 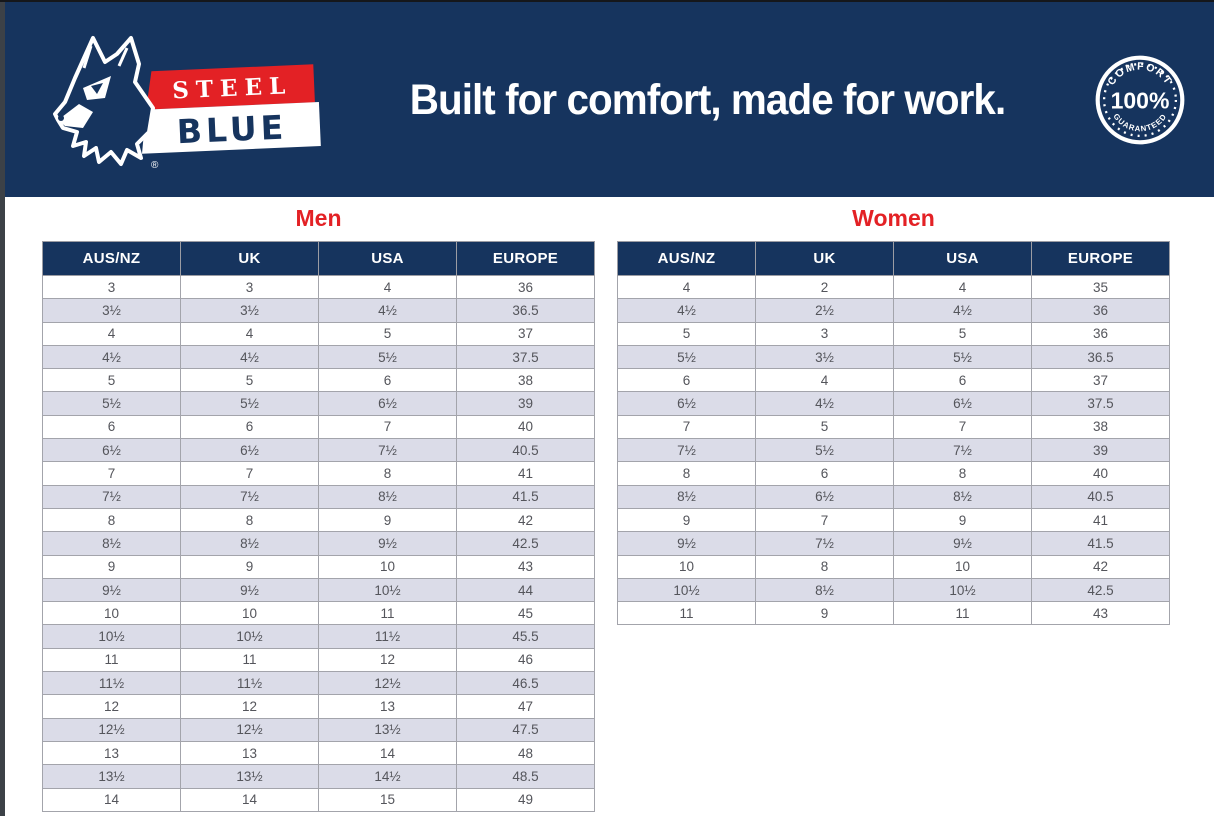 I want to click on size-cell: 38, so click(x=525, y=380).